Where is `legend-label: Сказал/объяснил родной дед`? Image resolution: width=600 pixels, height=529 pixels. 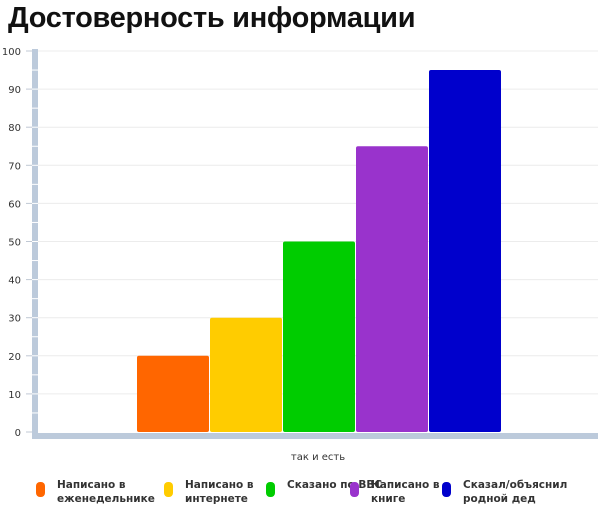
legend-label: Сказал/объяснил родной дед is located at coordinates (515, 492).